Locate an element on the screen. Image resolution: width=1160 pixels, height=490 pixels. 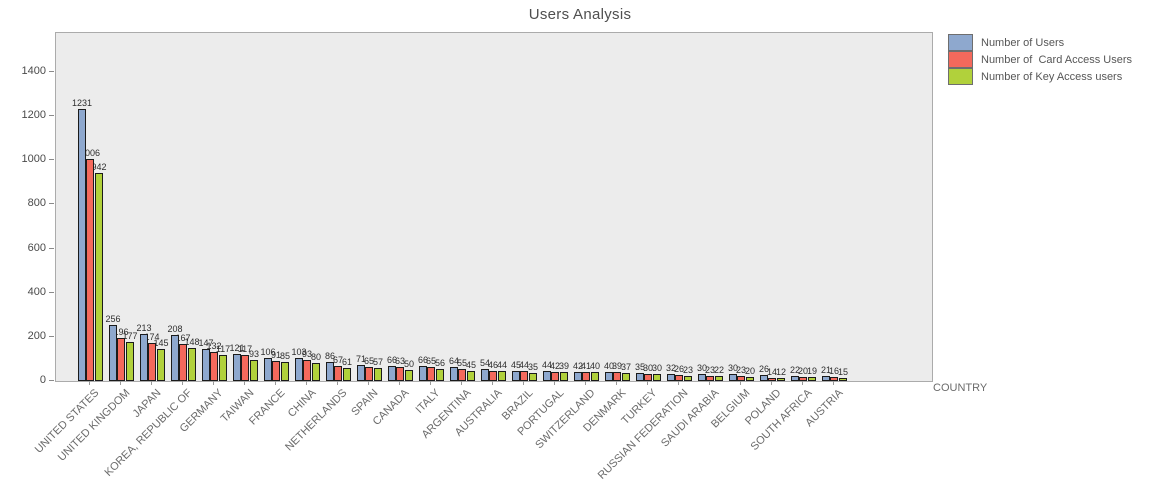
bar-value-label: 39 is located at coordinates (564, 366).